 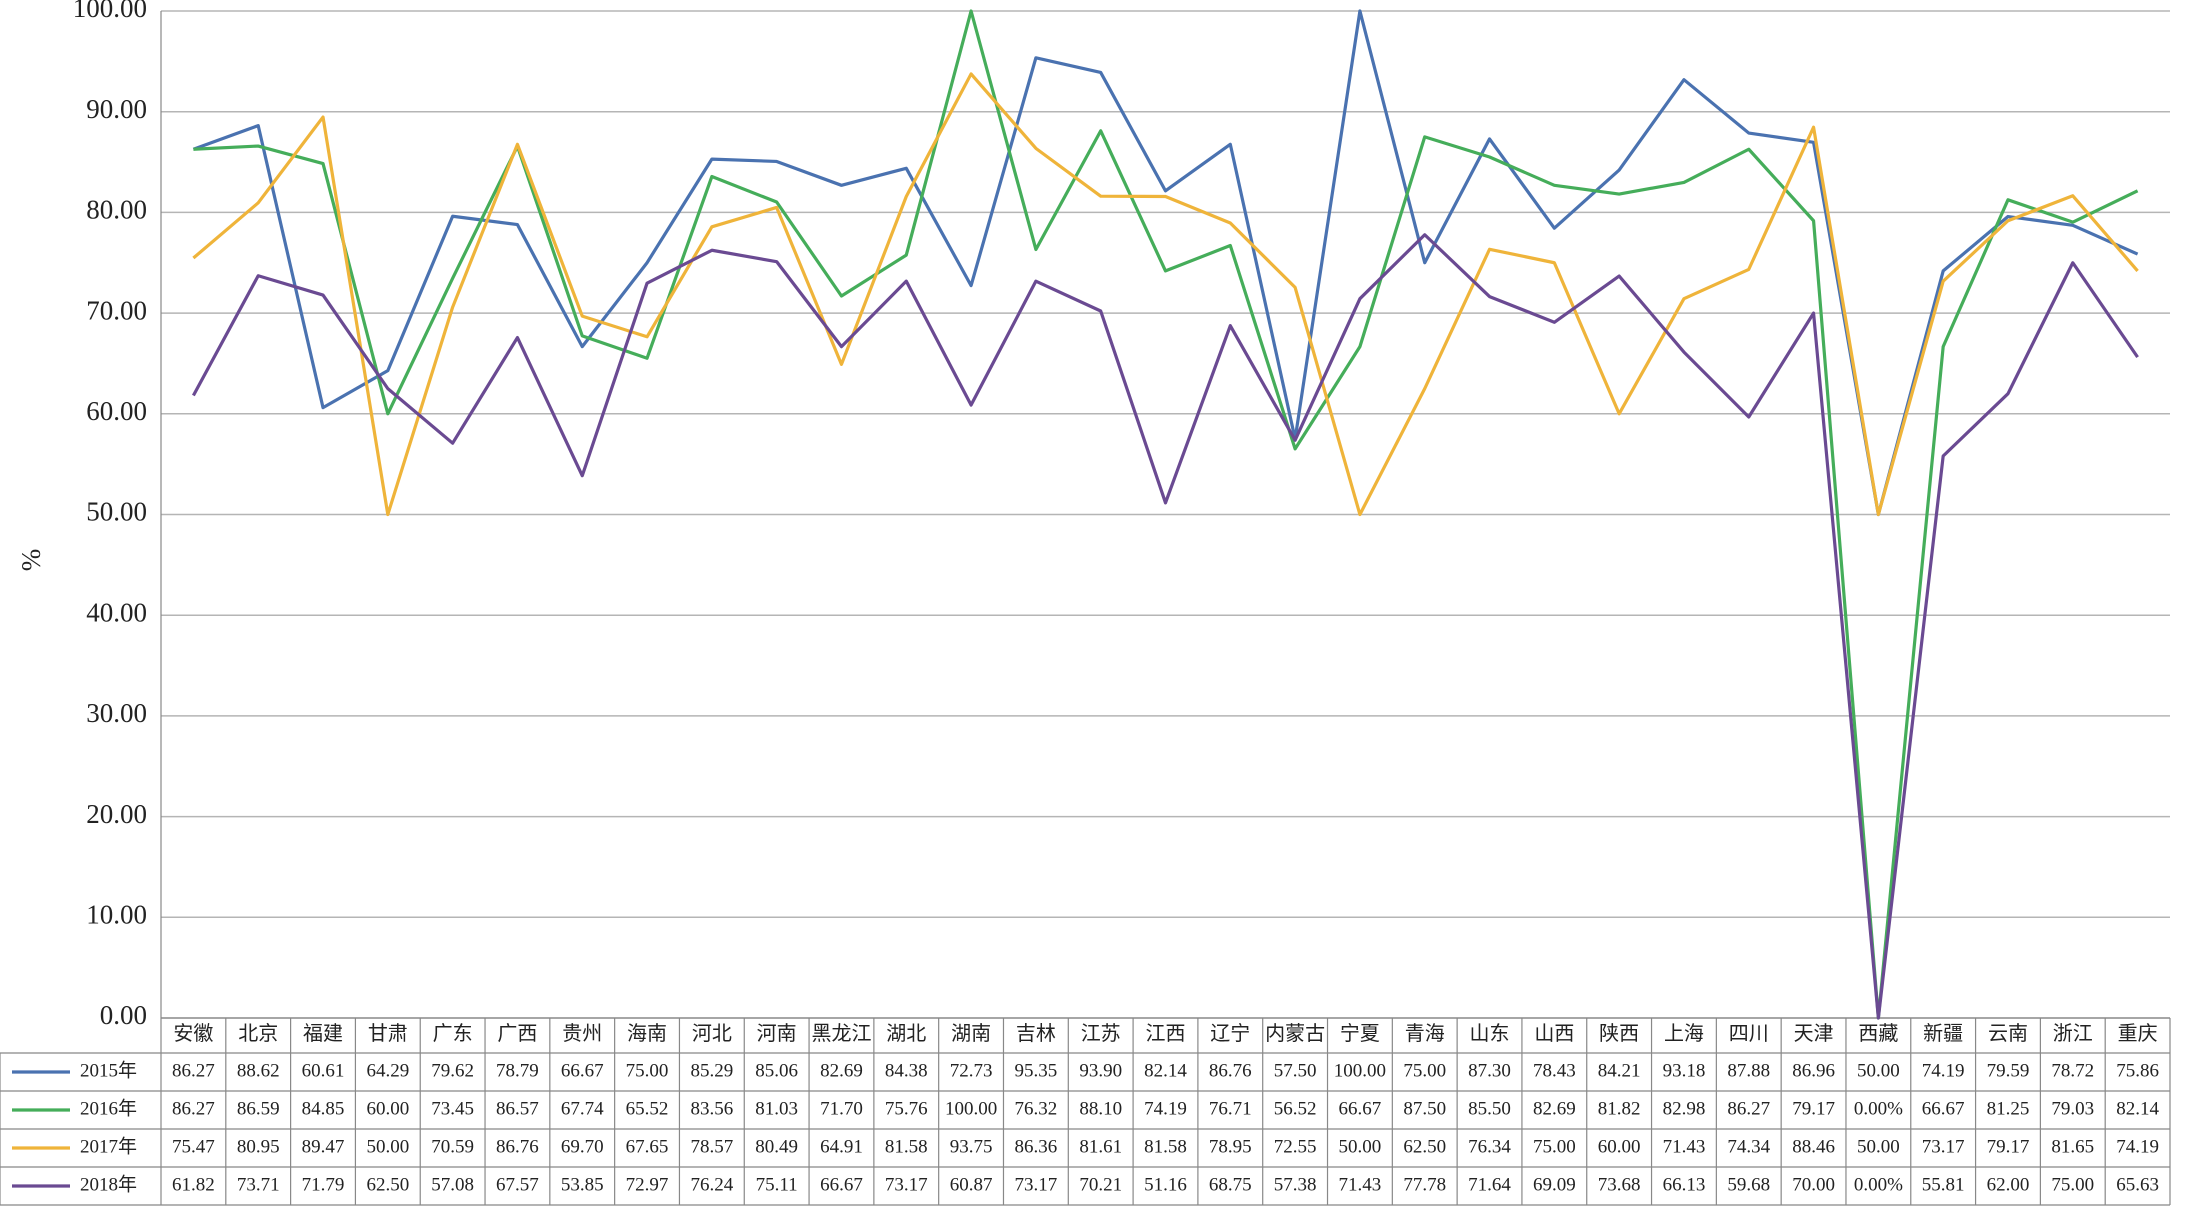 I want to click on table-cell: 79.59, so click(x=2008, y=1070).